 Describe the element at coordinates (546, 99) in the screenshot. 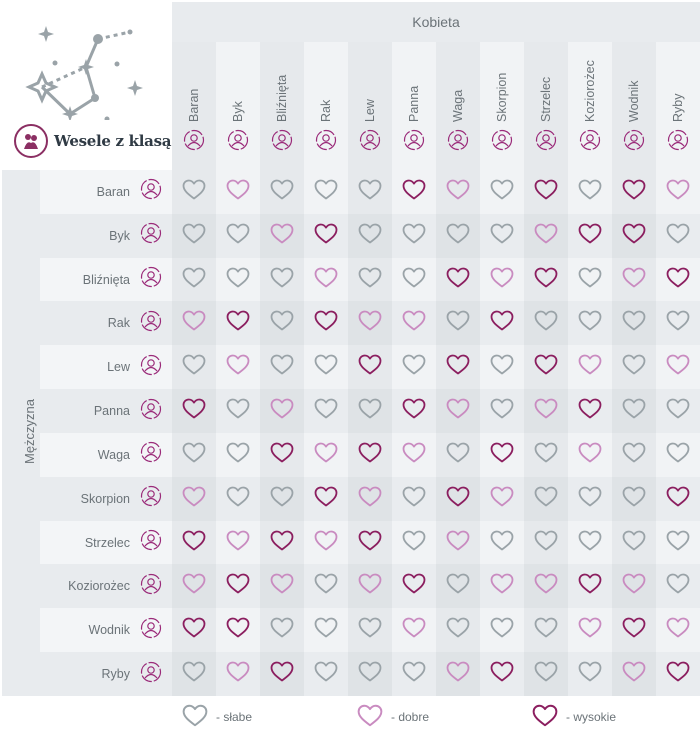

I see `column-label: Strzelec` at that location.